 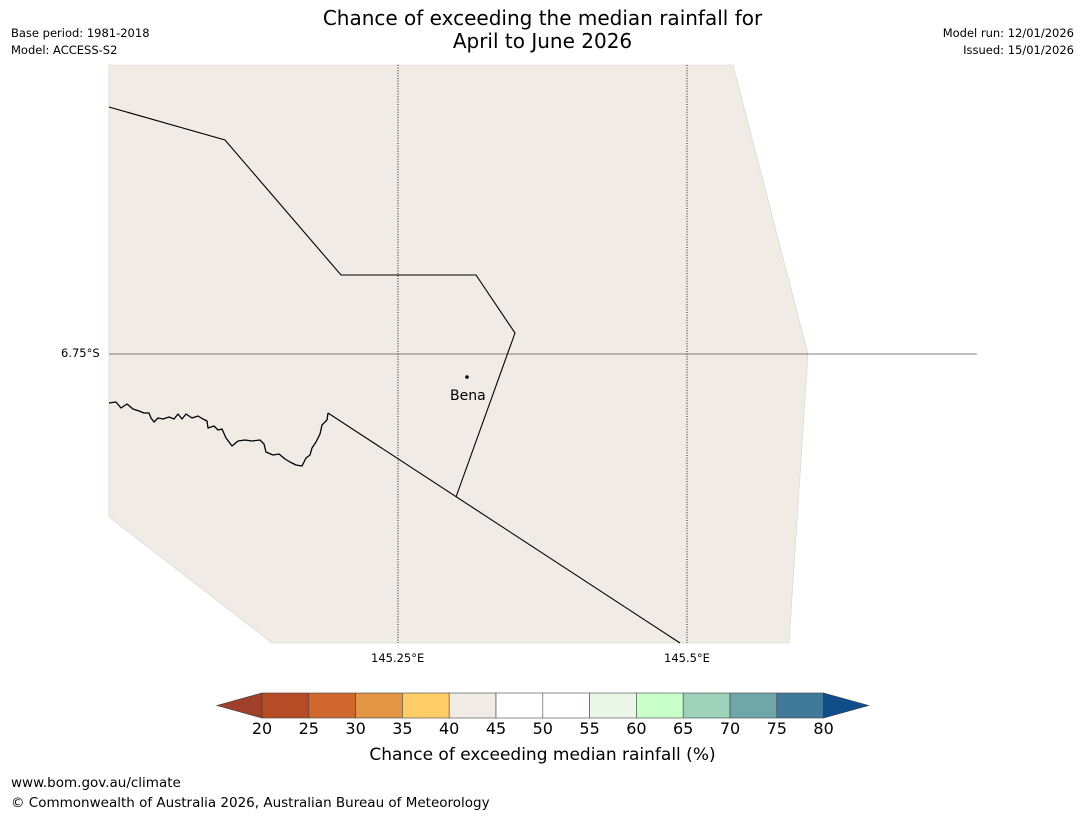 I want to click on colorbar-extend-high, so click(x=846, y=705).